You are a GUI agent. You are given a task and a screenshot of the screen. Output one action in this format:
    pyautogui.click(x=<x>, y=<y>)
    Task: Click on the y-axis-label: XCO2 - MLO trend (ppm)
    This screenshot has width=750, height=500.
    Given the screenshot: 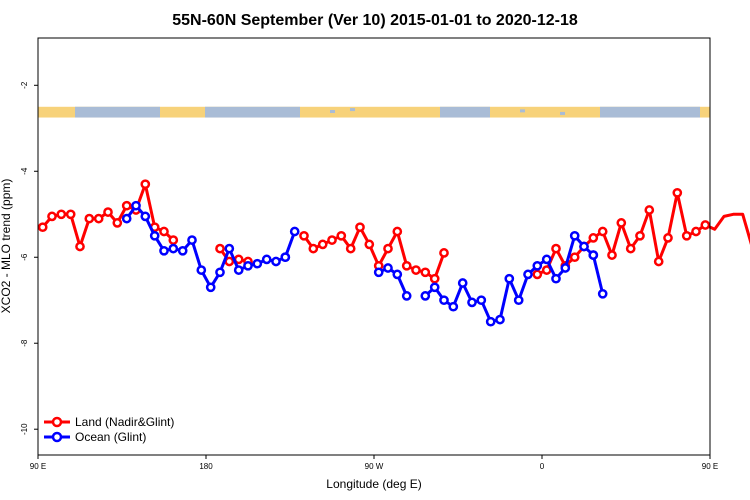 What is the action you would take?
    pyautogui.click(x=6, y=246)
    